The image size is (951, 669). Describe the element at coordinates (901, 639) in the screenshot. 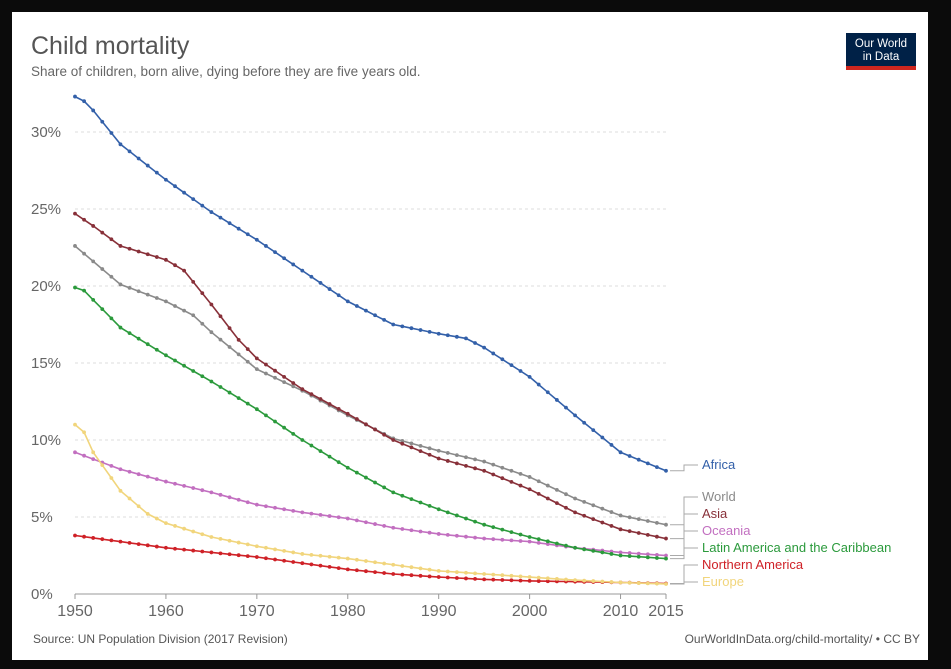

I see `license-label: CC BY` at that location.